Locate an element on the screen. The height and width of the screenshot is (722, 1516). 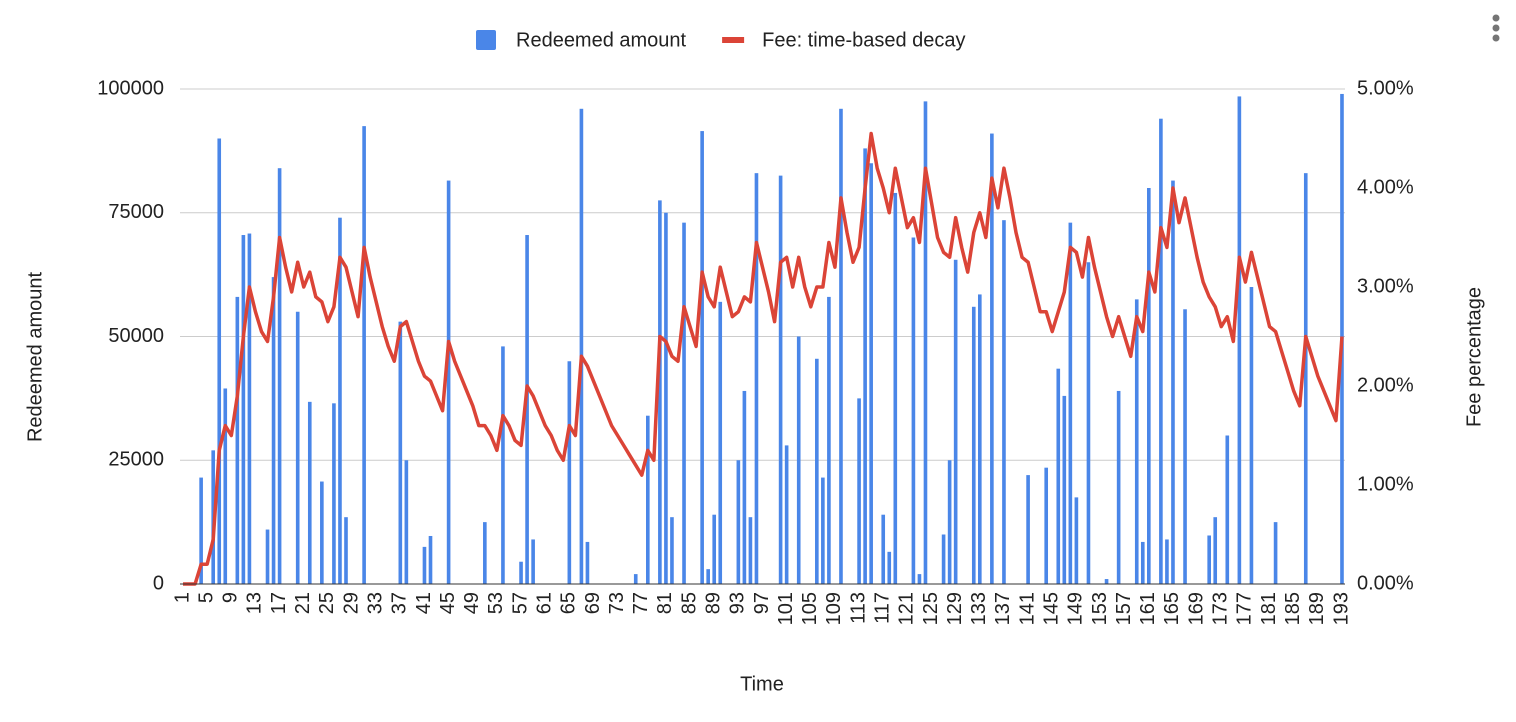
x-tick-label: 9 is located at coordinates (231, 597).